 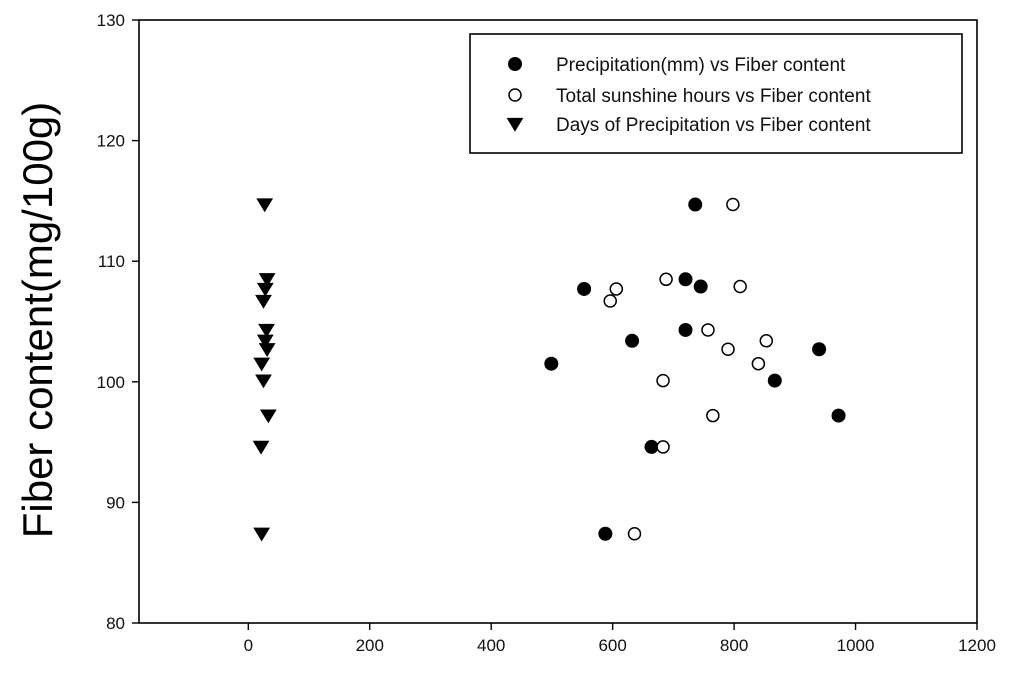 I want to click on y-axis-label: Fiber content(mg/100g), so click(x=37, y=320).